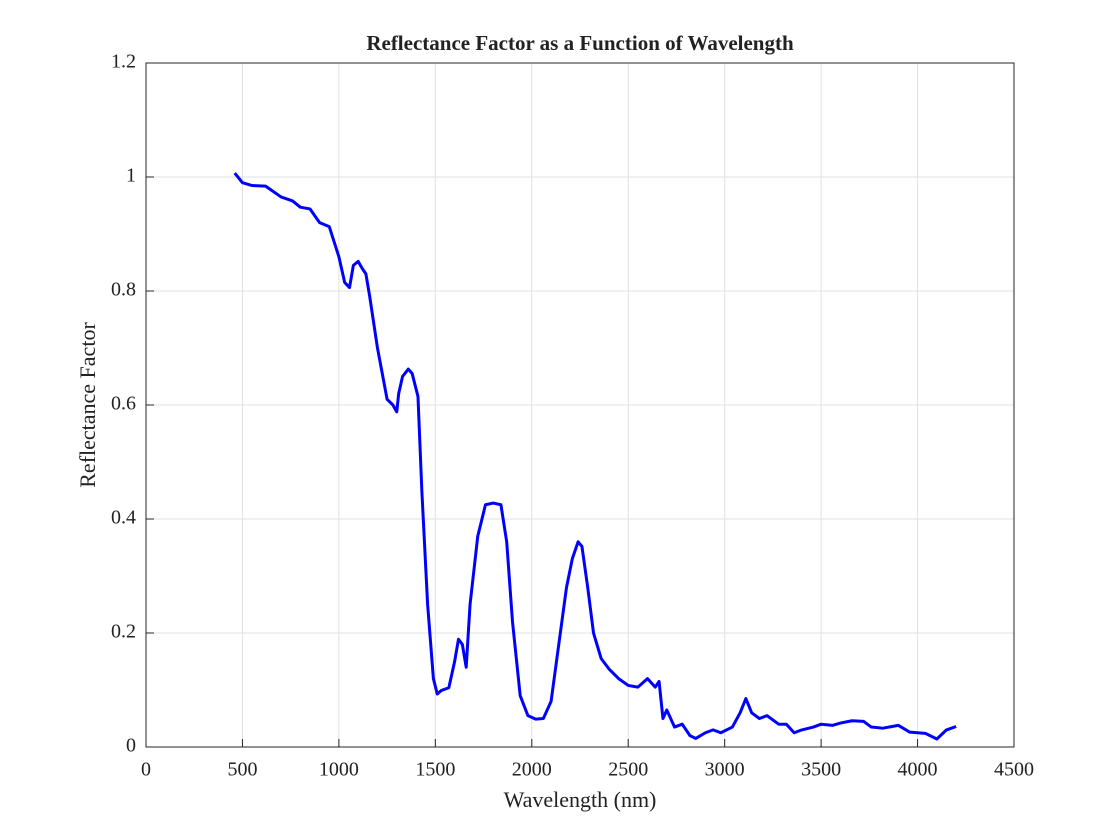  I want to click on y-tick-label: 0, so click(131, 746).